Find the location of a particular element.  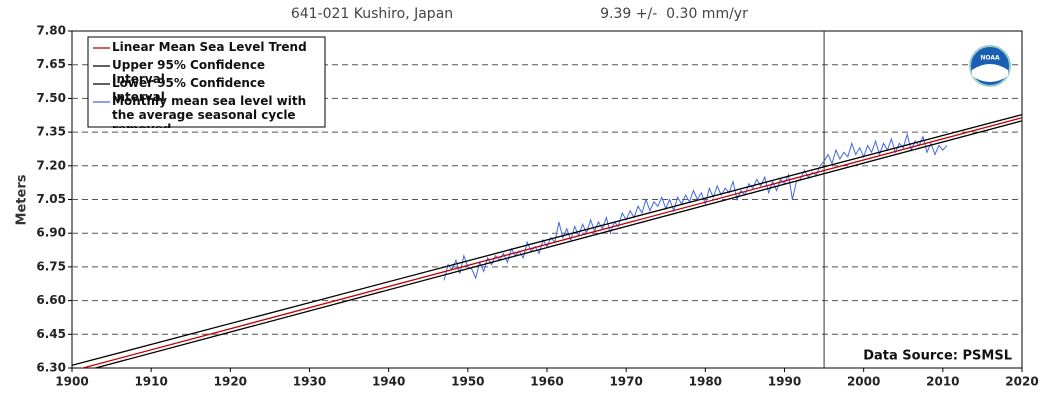

y-axis-label: Meters is located at coordinates (22, 199).